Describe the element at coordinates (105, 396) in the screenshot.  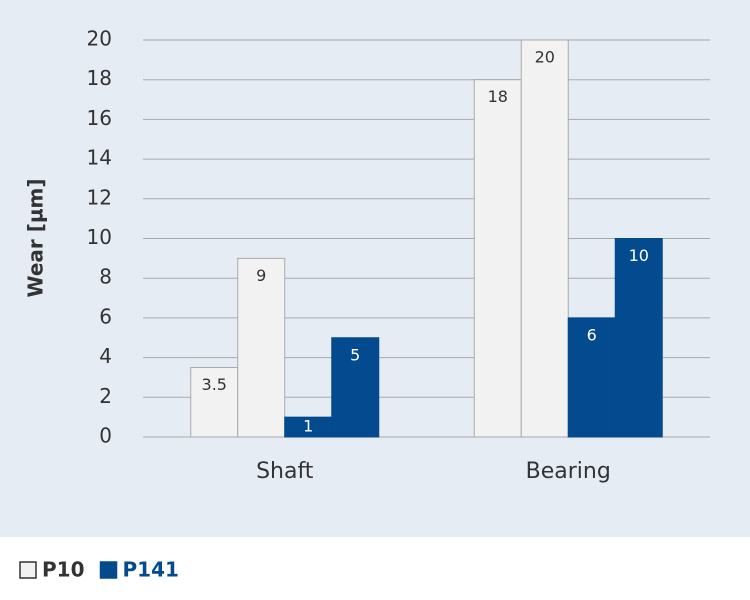
I see `y-tick-label: 2` at that location.